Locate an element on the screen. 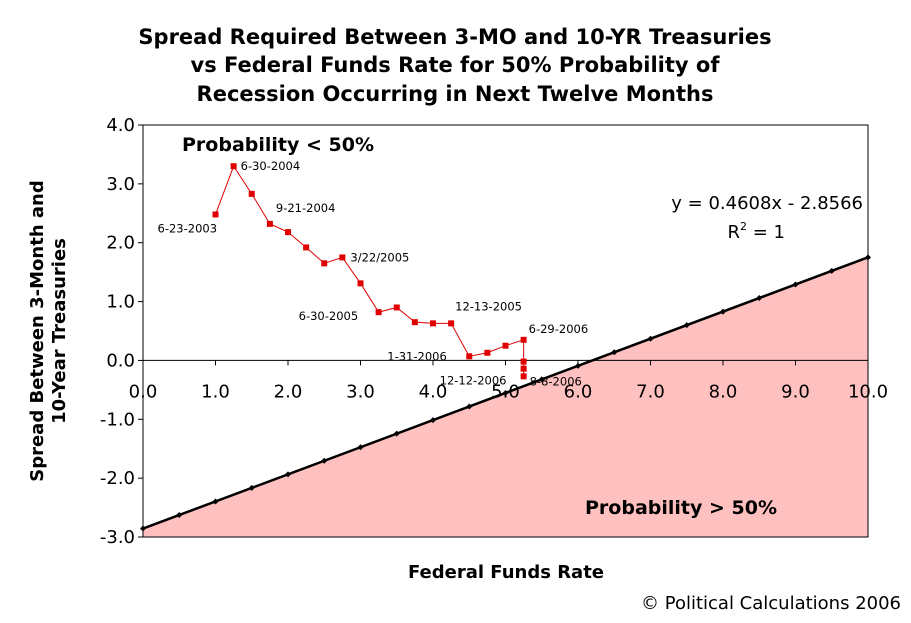 This screenshot has width=911, height=623. x-axis-title: Federal Funds Rate is located at coordinates (506, 572).